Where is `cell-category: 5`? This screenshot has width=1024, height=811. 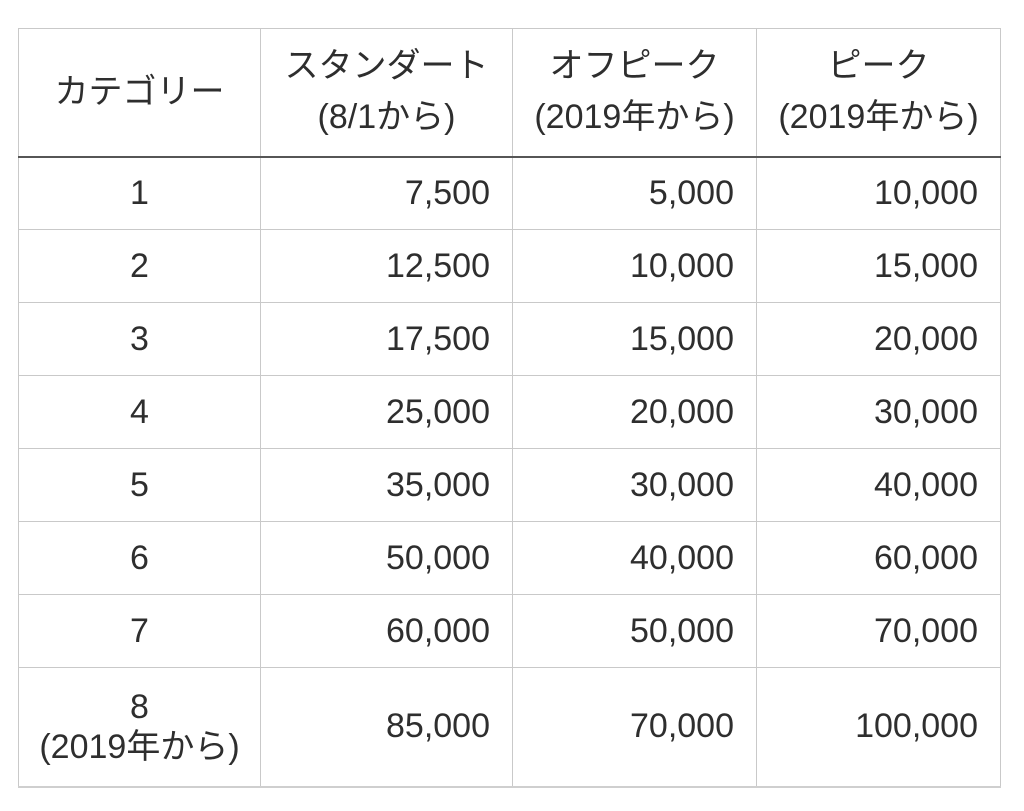 cell-category: 5 is located at coordinates (139, 485).